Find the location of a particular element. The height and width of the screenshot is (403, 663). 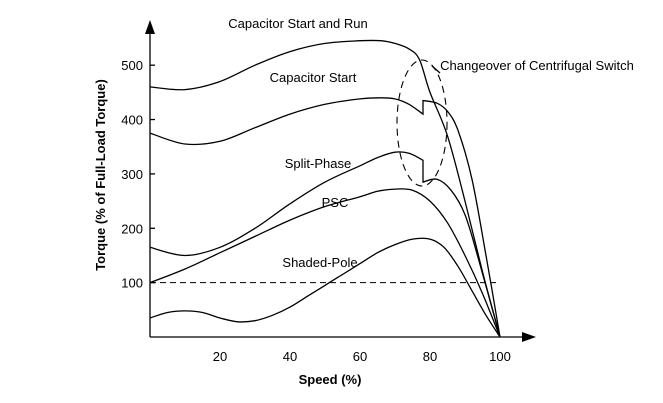

y-tick-label: 100 is located at coordinates (132, 283).